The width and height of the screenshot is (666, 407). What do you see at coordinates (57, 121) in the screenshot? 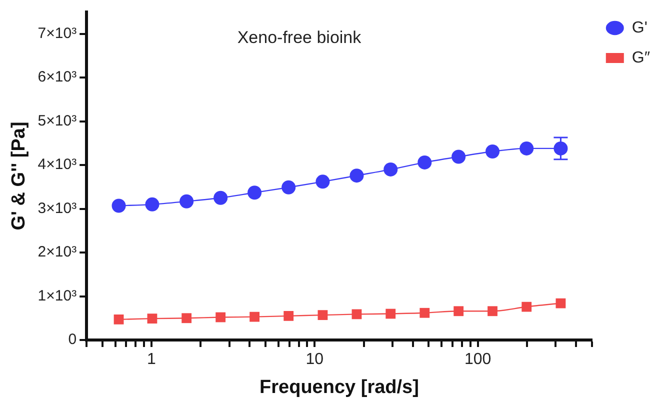
I see `y-tick-label: 5×10³` at bounding box center [57, 121].